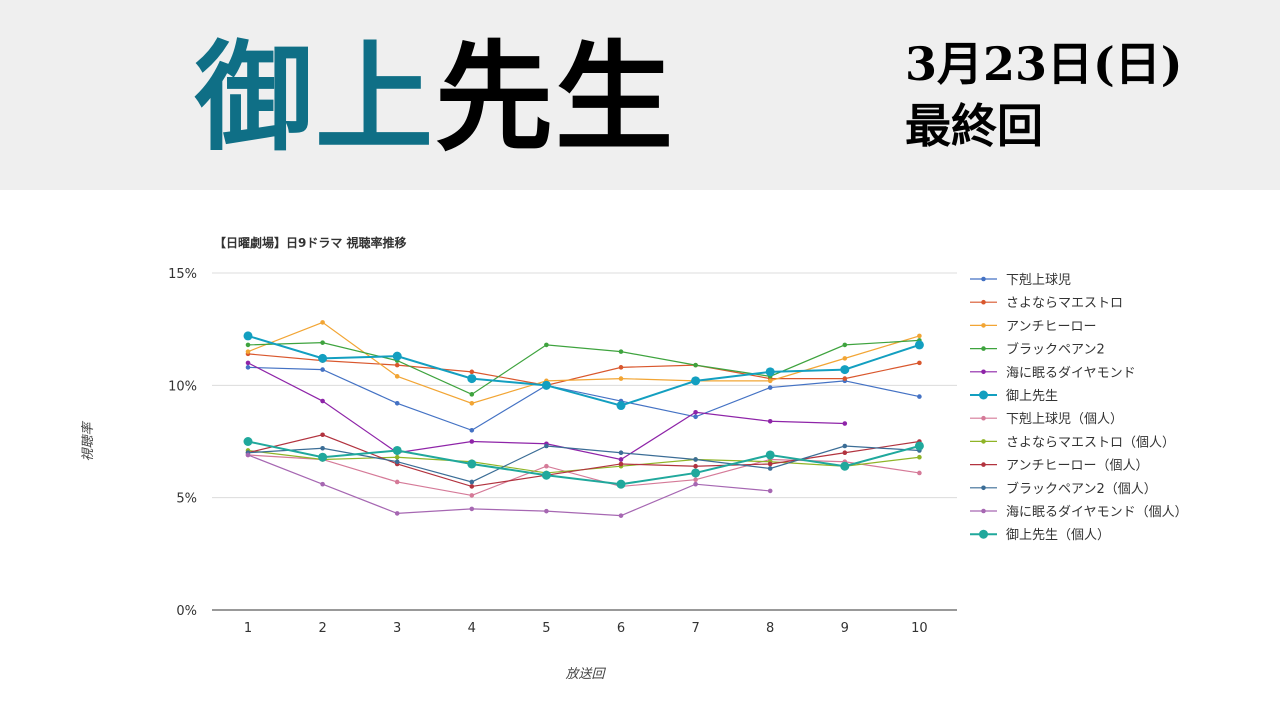 This screenshot has height=720, width=1280. Describe the element at coordinates (472, 628) in the screenshot. I see `x-tick-label: 4` at that location.